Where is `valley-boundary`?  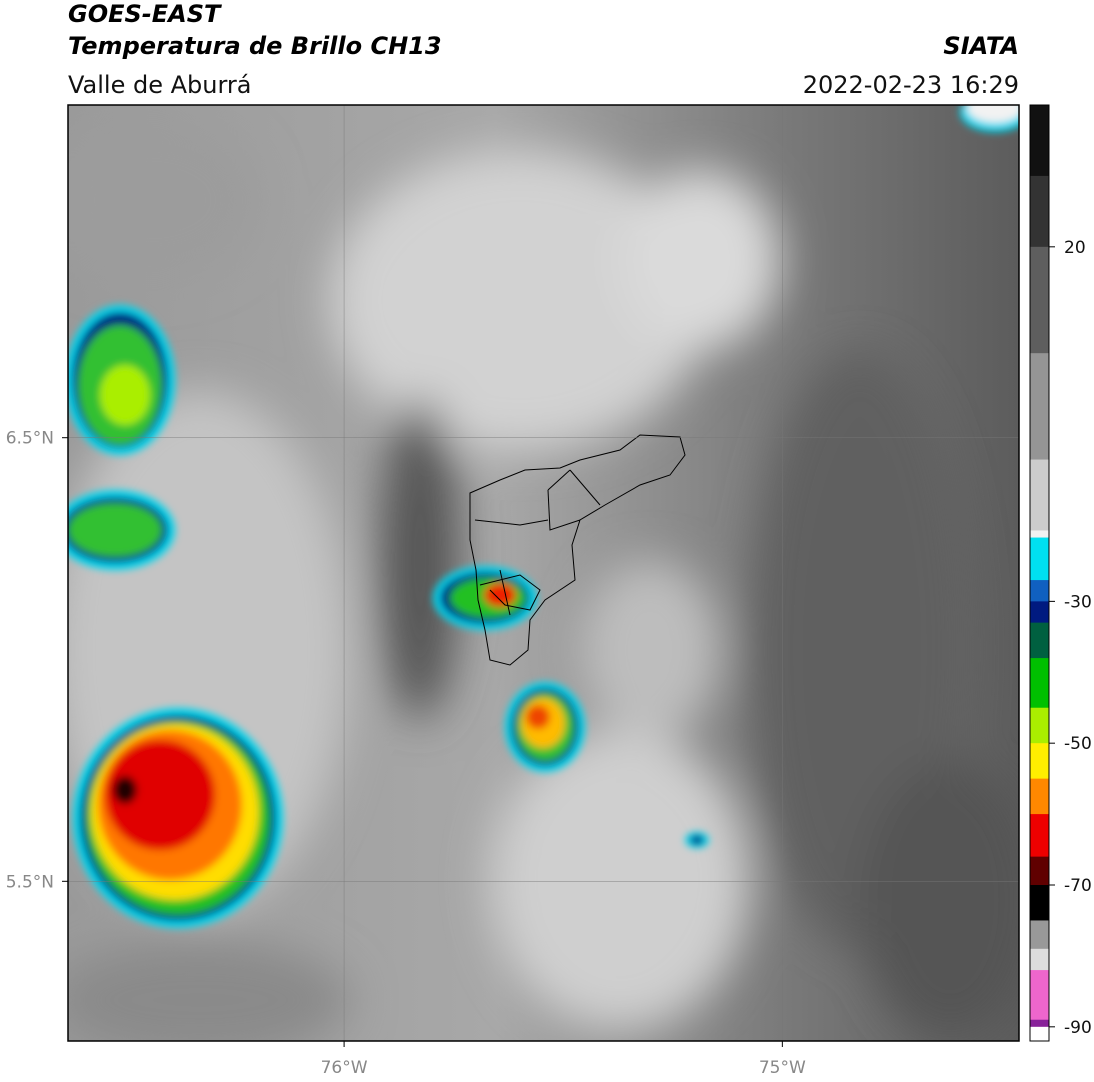 valley-boundary is located at coordinates (577, 550).